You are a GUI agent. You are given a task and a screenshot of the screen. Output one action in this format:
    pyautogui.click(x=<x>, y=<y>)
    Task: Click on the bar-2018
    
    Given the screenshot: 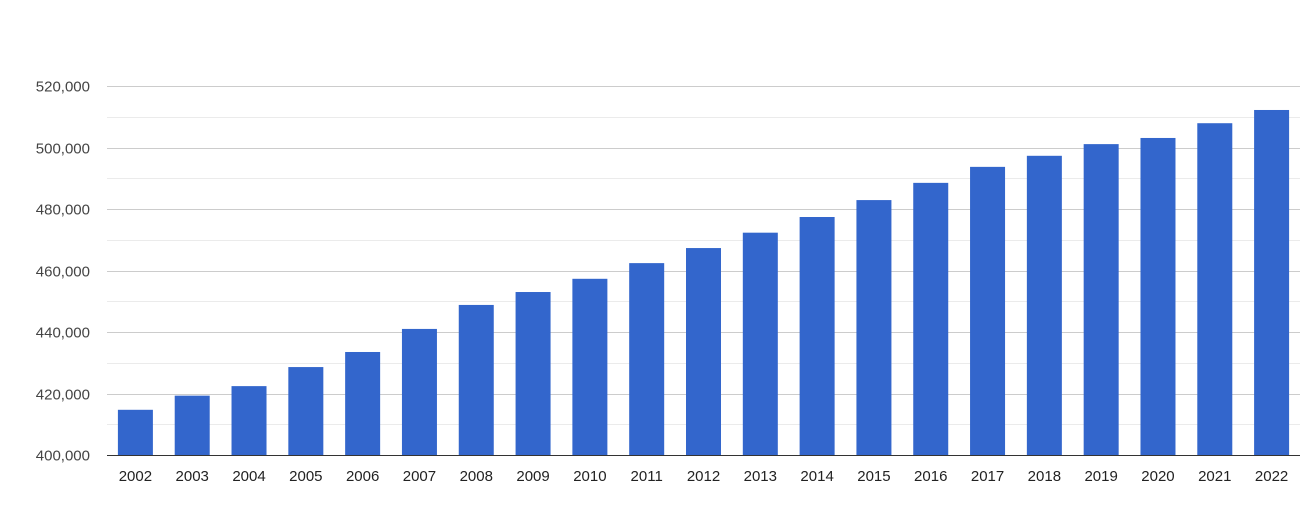 What is the action you would take?
    pyautogui.click(x=1044, y=305)
    